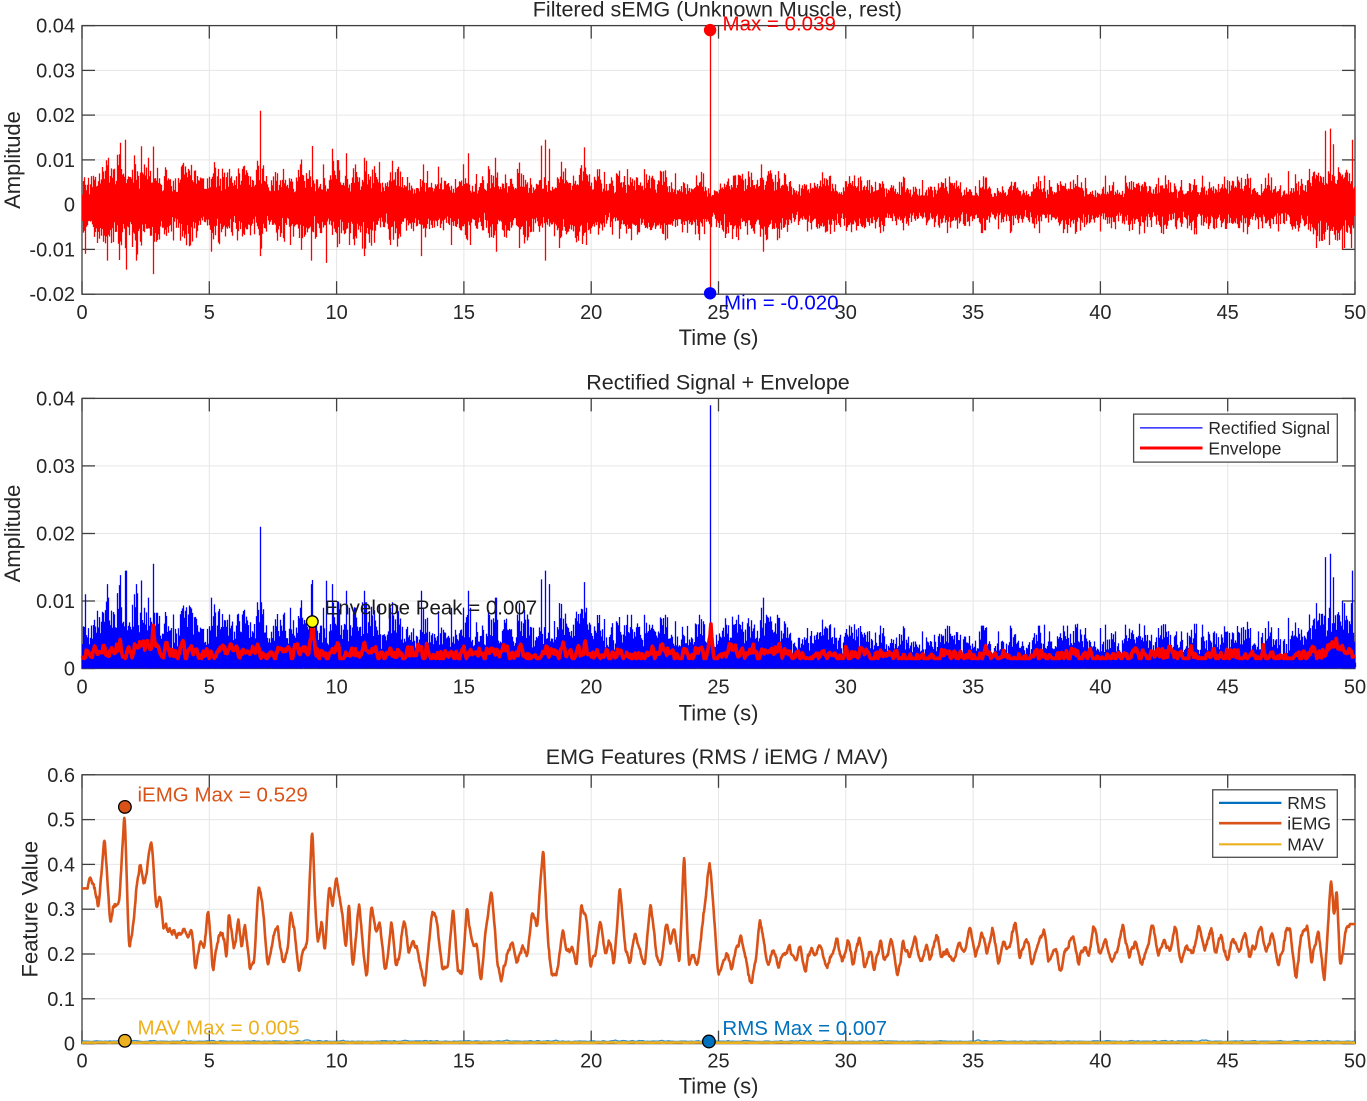  What do you see at coordinates (1269, 428) in the screenshot?
I see `svg-text: Rectified Signal` at bounding box center [1269, 428].